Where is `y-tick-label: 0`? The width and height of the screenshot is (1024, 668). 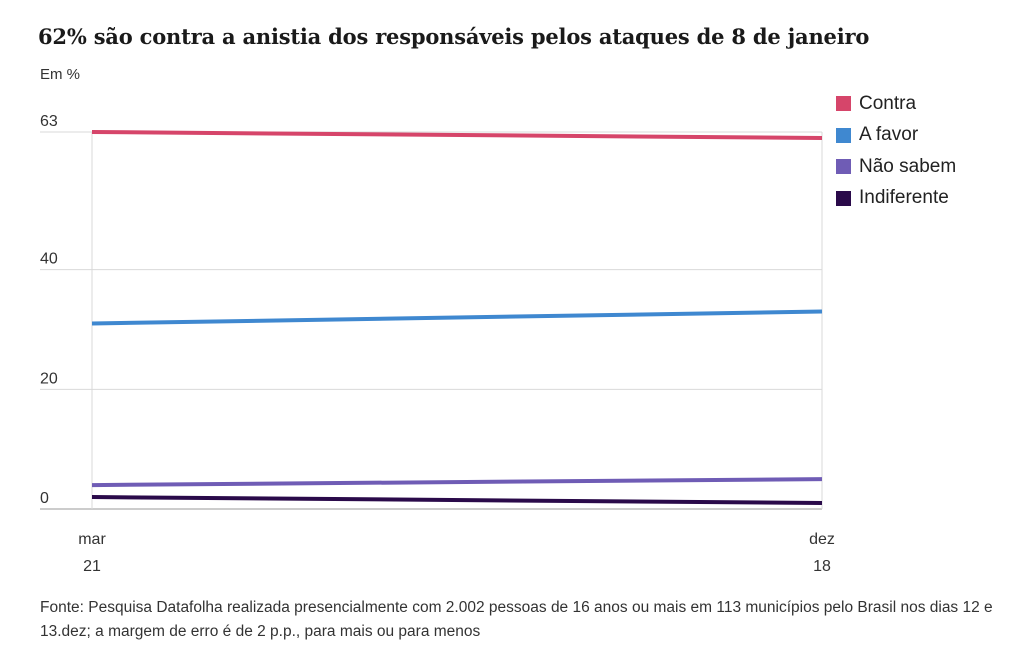
y-tick-label: 0 is located at coordinates (44, 498).